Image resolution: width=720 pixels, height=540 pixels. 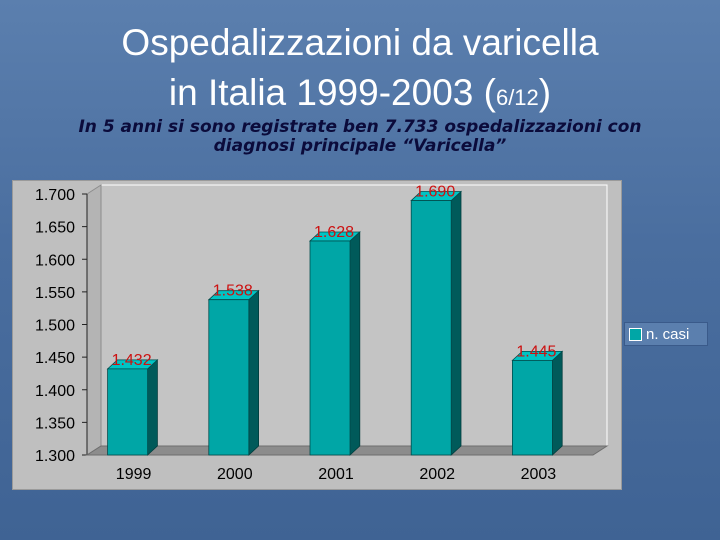 I want to click on x-tick-label: 2000, so click(x=235, y=474).